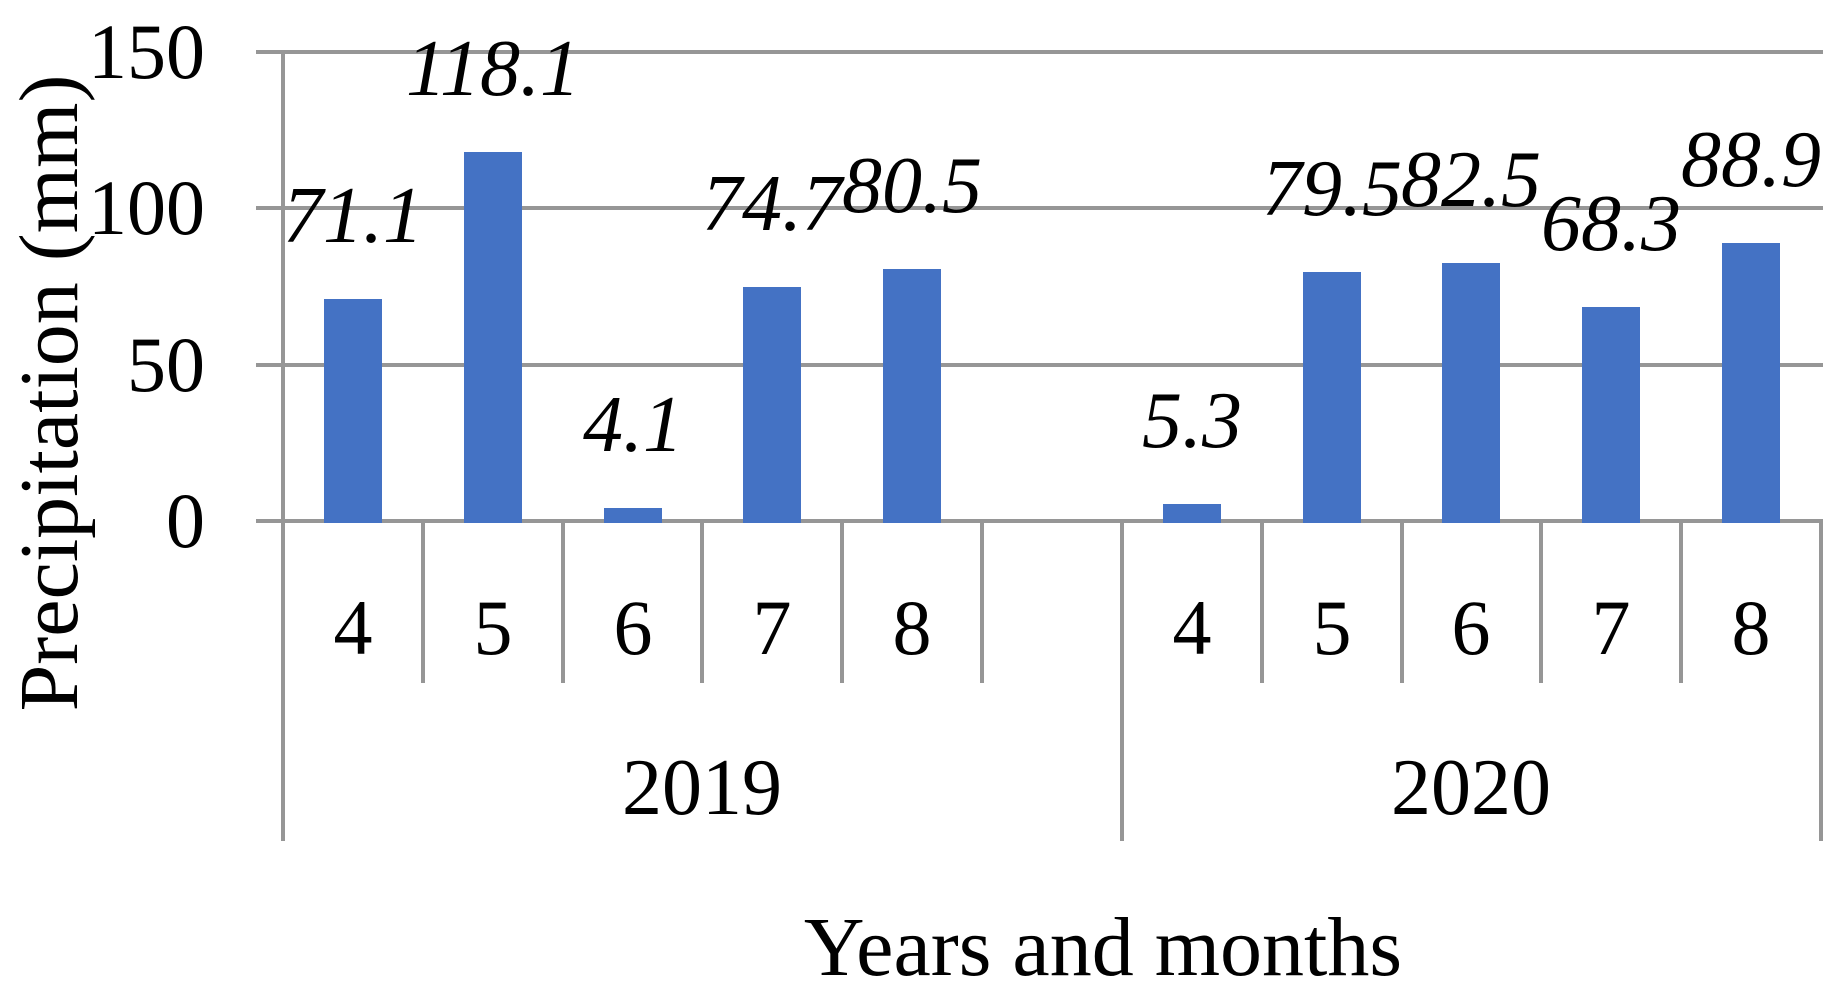  I want to click on year-group-label-2019: 2019, so click(702, 788).